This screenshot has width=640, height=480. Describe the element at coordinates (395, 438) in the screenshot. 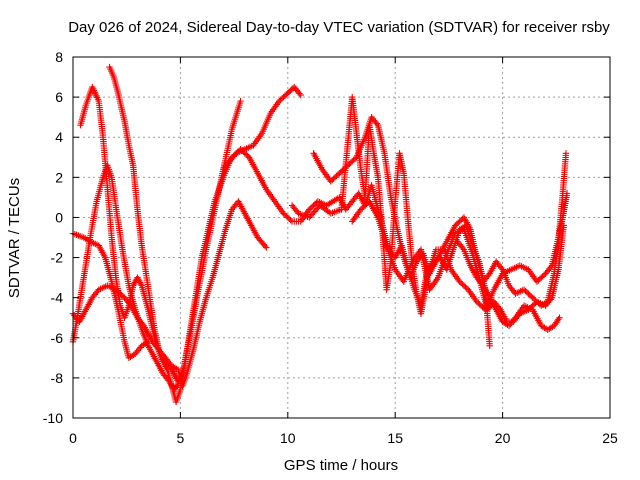

I see `x-tick-label: 15` at that location.